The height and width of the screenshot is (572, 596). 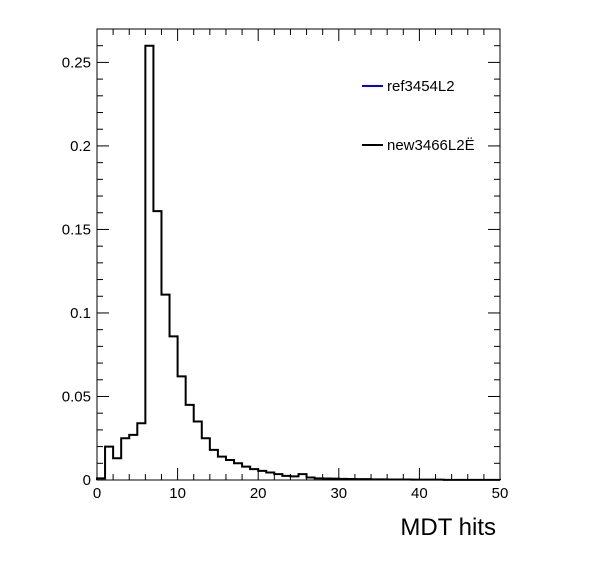 What do you see at coordinates (500, 493) in the screenshot?
I see `x-tick-label: 50` at bounding box center [500, 493].